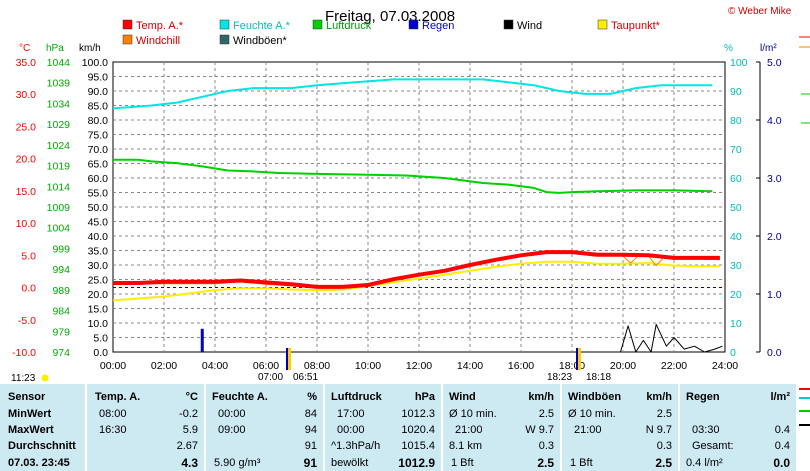  What do you see at coordinates (419, 366) in the screenshot?
I see `x-tick-label: 12:00` at bounding box center [419, 366].